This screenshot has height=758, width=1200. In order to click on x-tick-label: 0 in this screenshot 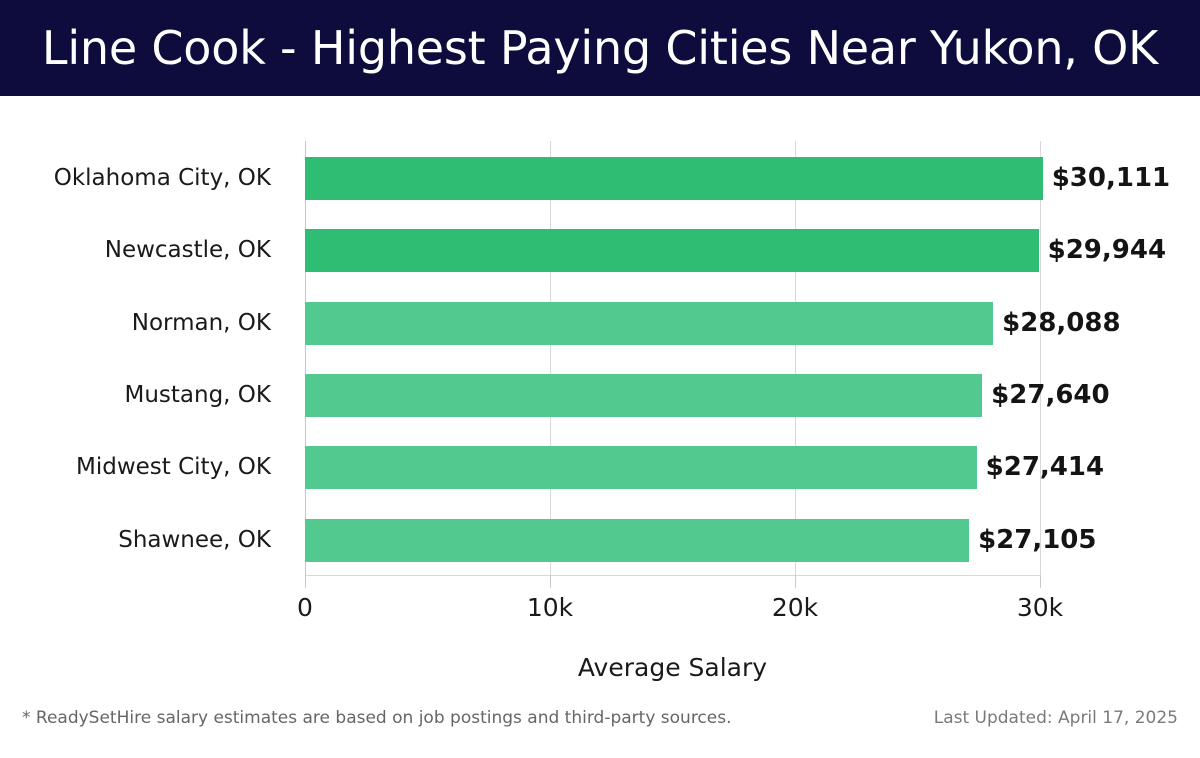, I will do `click(305, 607)`.